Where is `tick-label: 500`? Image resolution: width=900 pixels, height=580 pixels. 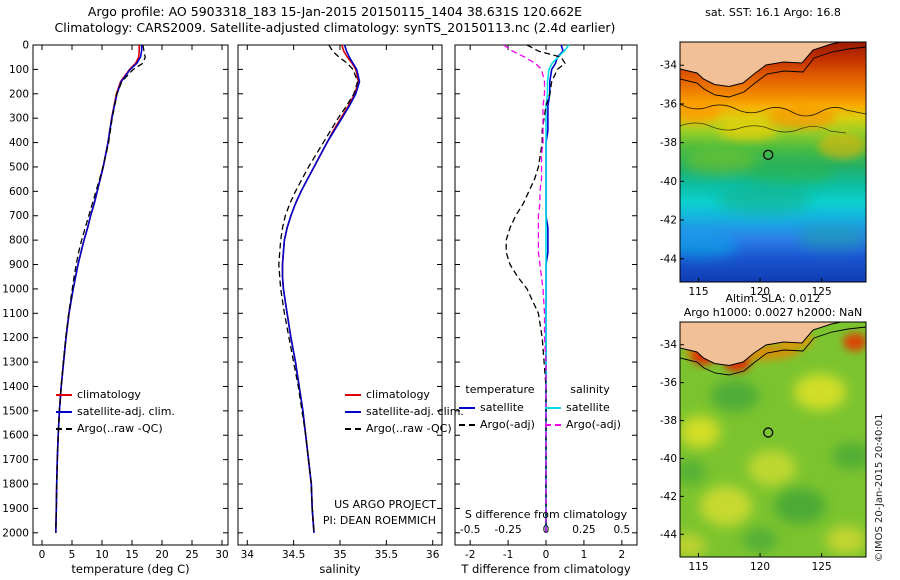 tick-label: 500 is located at coordinates (19, 167).